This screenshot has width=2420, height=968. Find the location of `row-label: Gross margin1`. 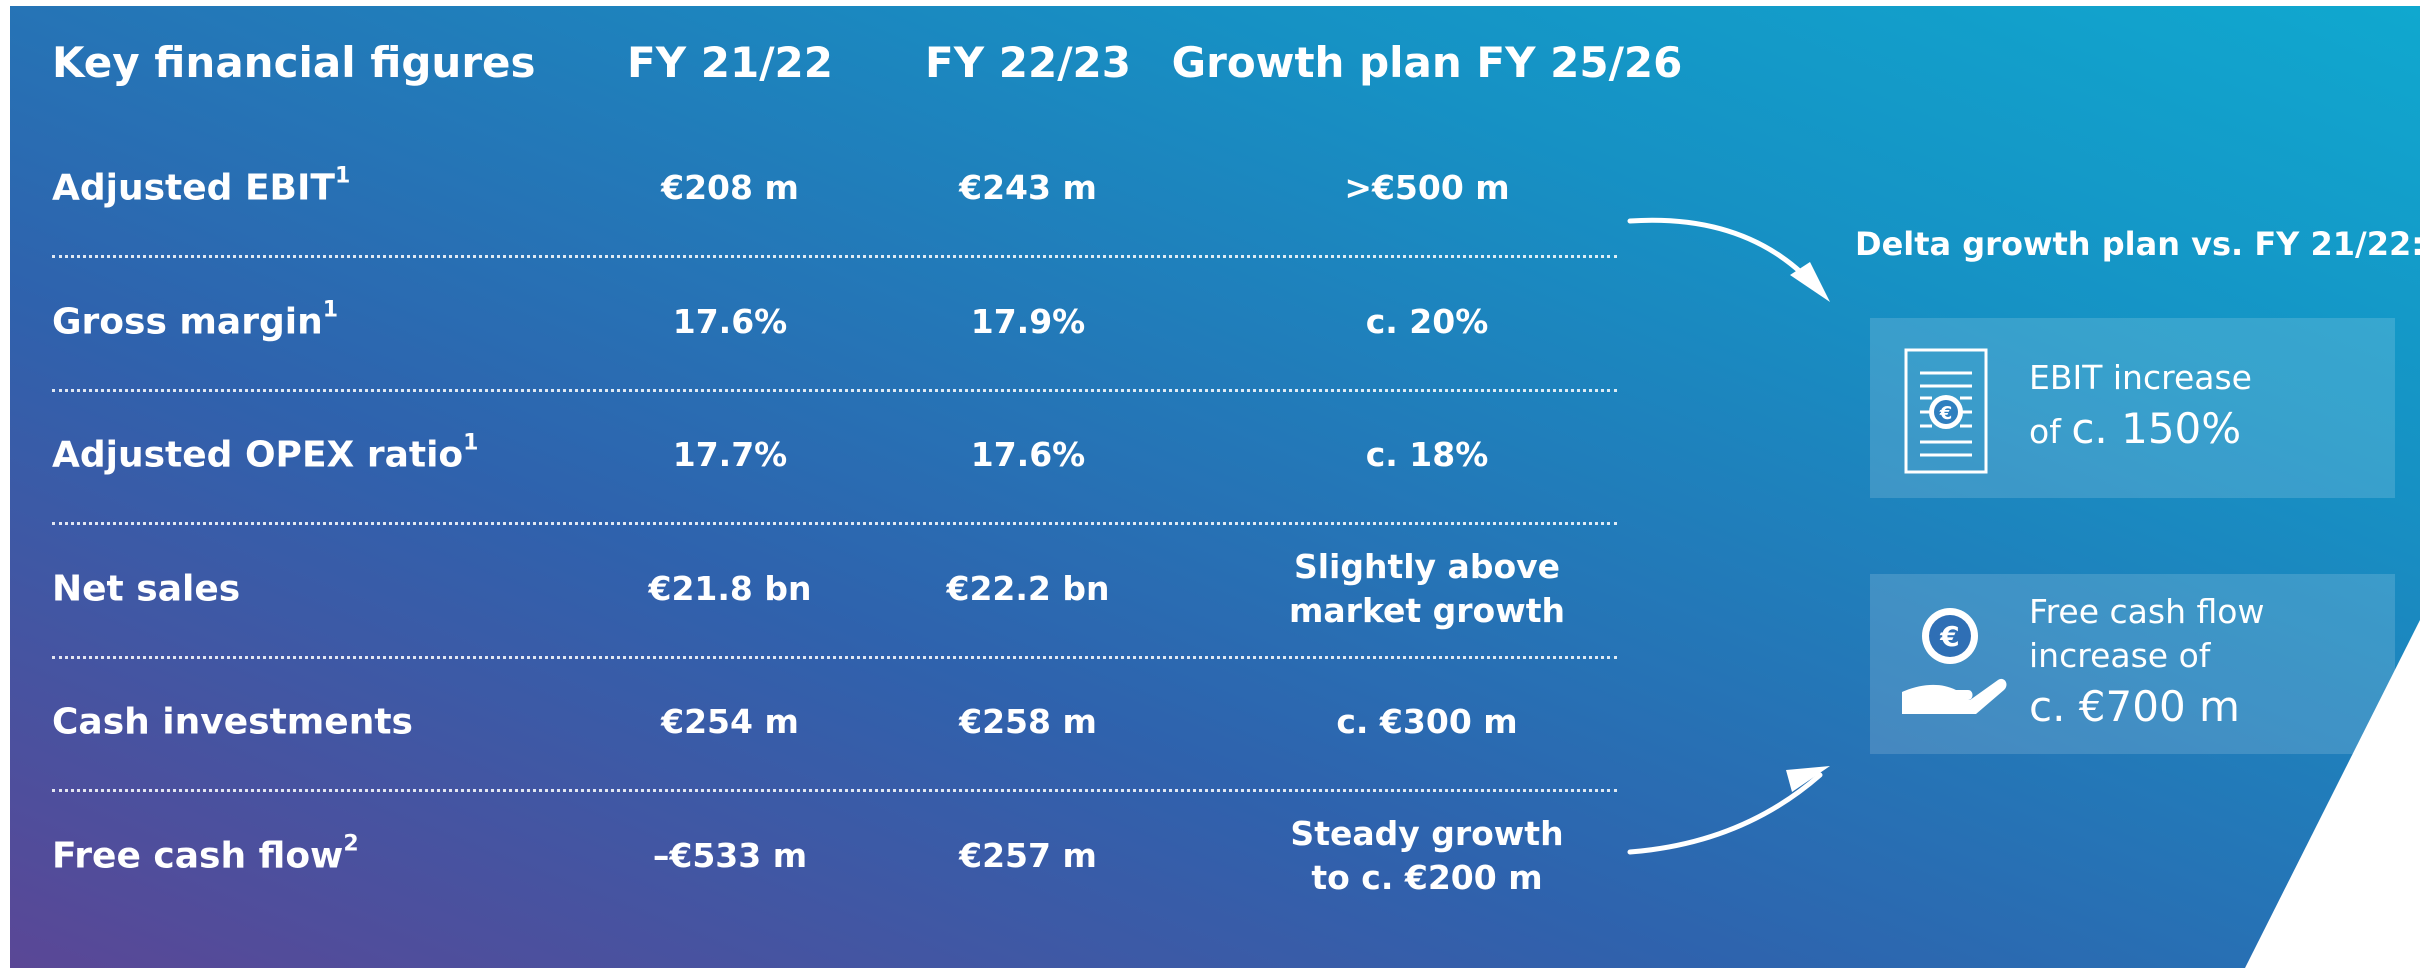

row-label: Gross margin1 is located at coordinates (195, 320).